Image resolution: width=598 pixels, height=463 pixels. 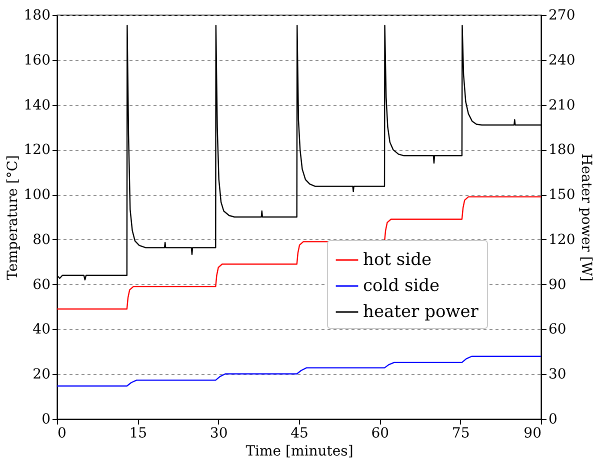 I want to click on legend-label: heater power, so click(x=421, y=312).